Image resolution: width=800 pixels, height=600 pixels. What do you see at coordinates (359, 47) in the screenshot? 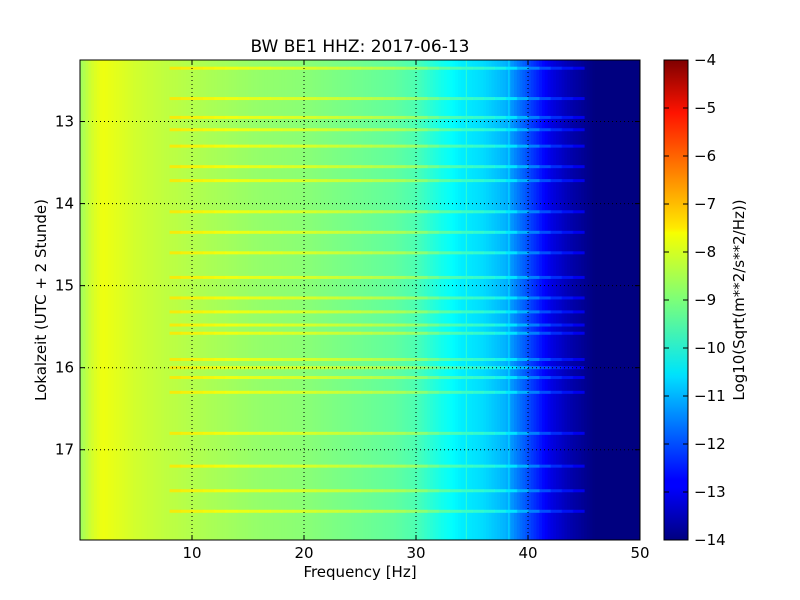
I see `chart-title: BW BE1 HHZ: 2017-06-13` at bounding box center [359, 47].